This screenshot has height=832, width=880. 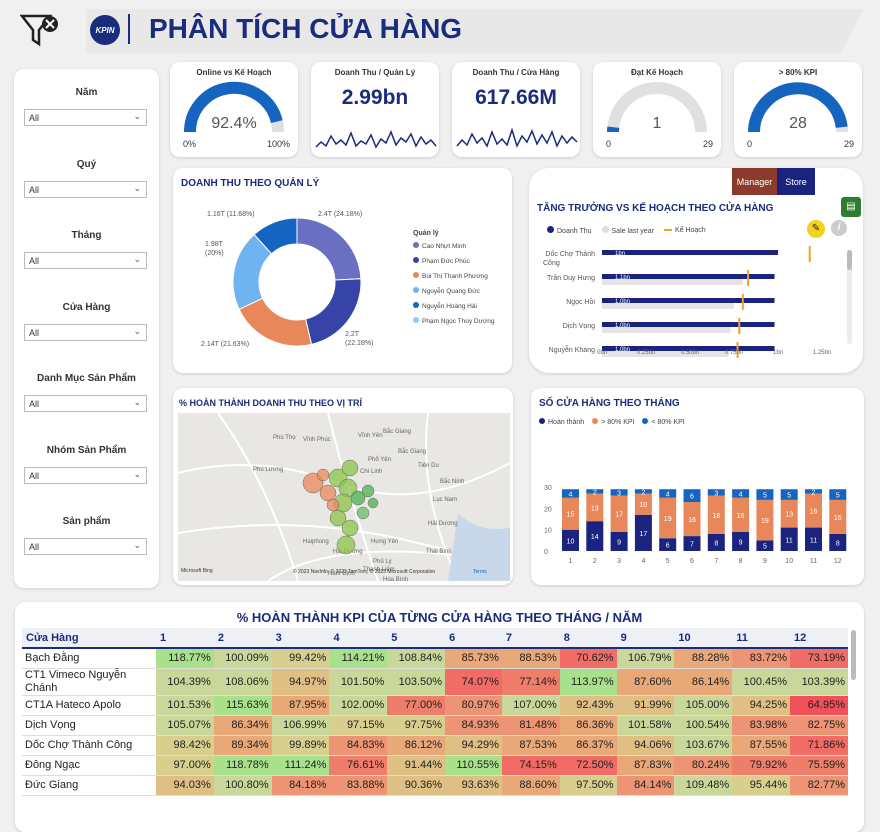 I want to click on column-header-month: 2, so click(x=242, y=638).